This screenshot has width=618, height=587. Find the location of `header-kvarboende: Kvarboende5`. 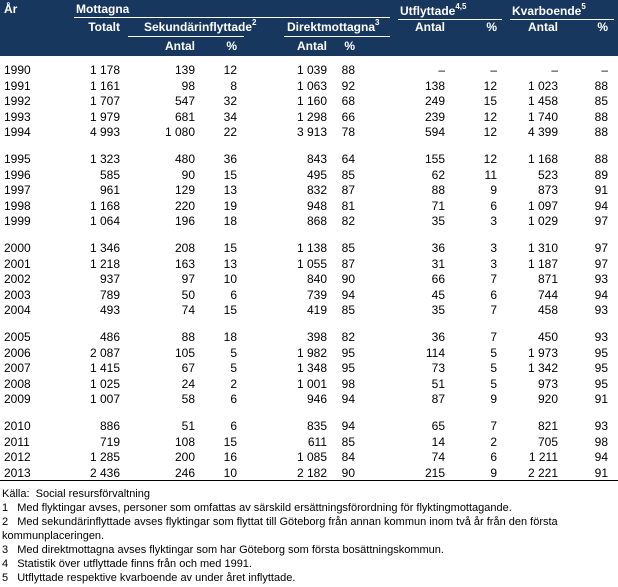

header-kvarboende: Kvarboende5 is located at coordinates (549, 10).